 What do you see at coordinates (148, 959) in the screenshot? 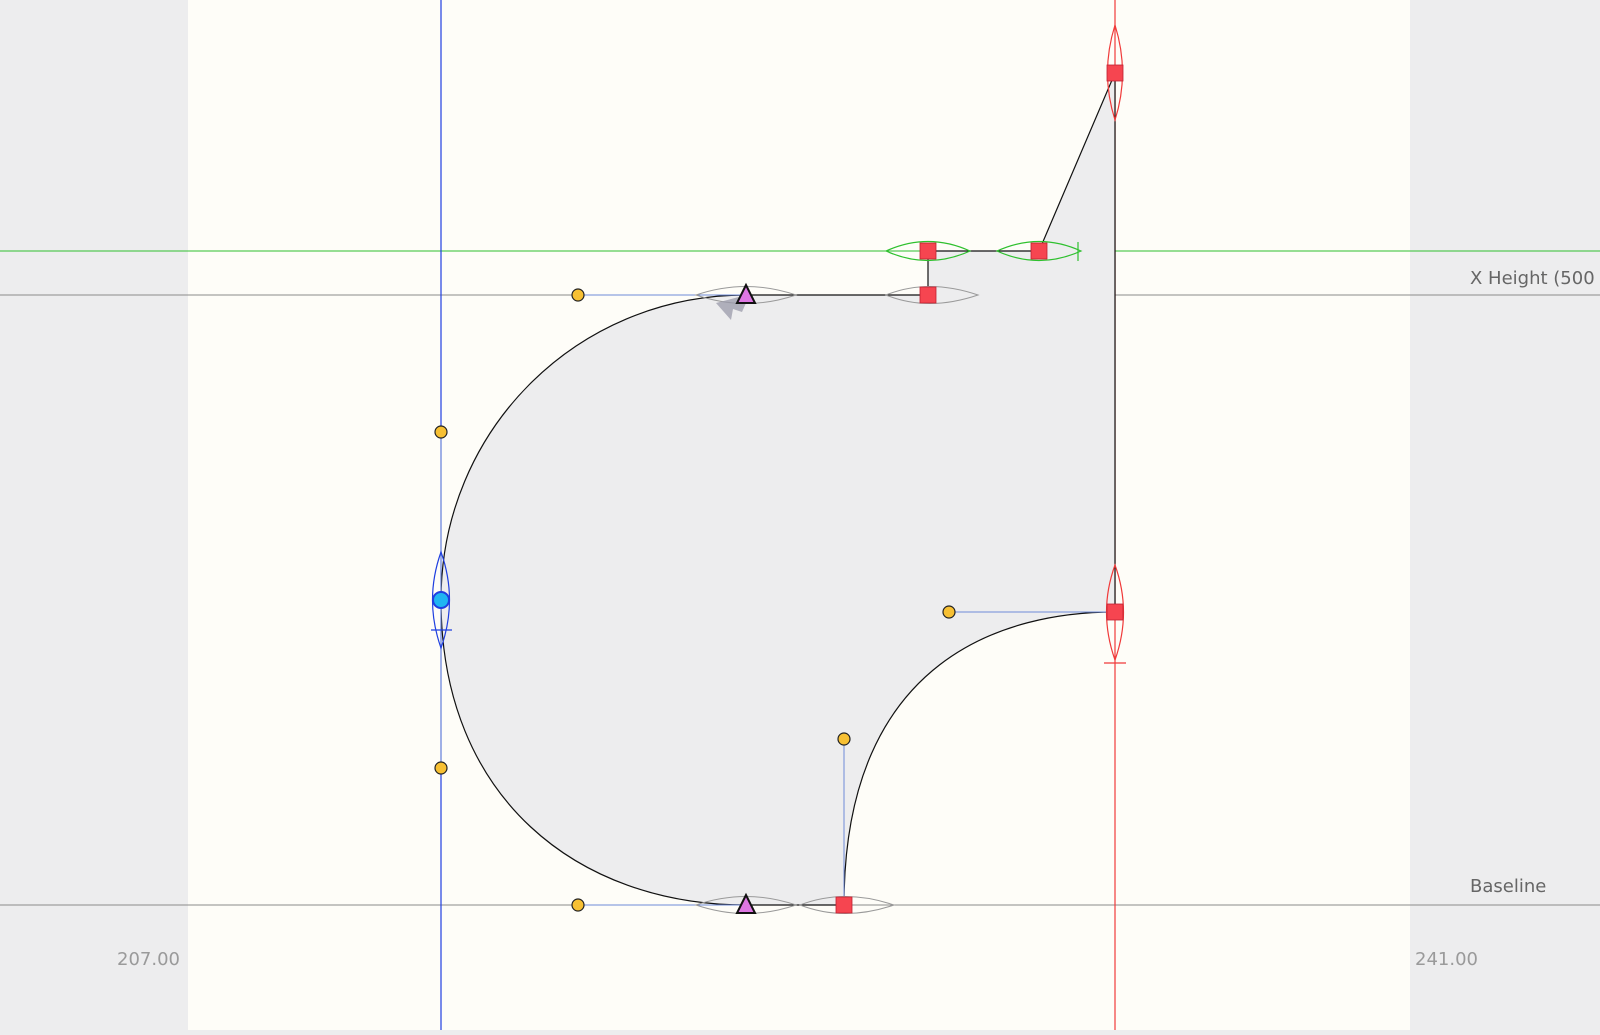
I see `left-sidebearing-value: 207.00` at bounding box center [148, 959].